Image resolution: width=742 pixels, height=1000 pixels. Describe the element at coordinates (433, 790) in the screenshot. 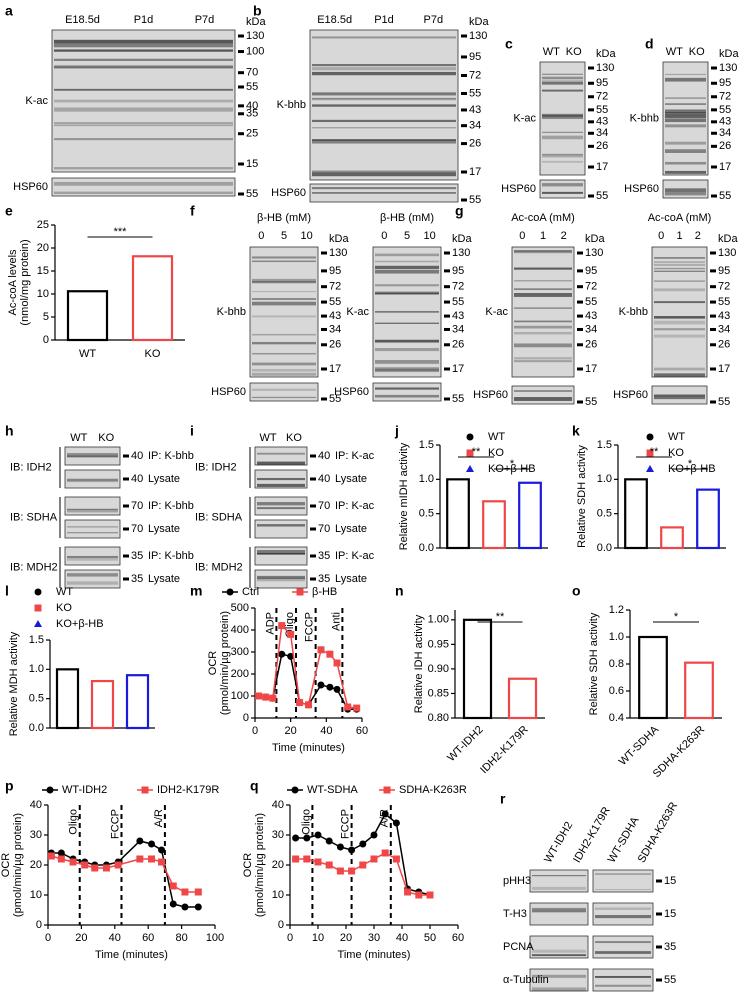

I see `legend-label: SDHA-K263R` at that location.